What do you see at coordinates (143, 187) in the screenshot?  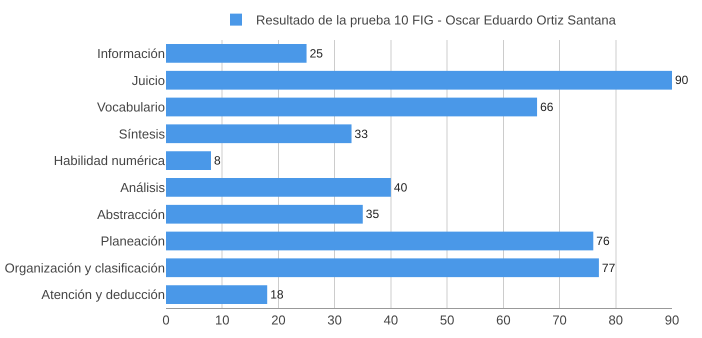 I see `y-tick-label: Análisis` at bounding box center [143, 187].